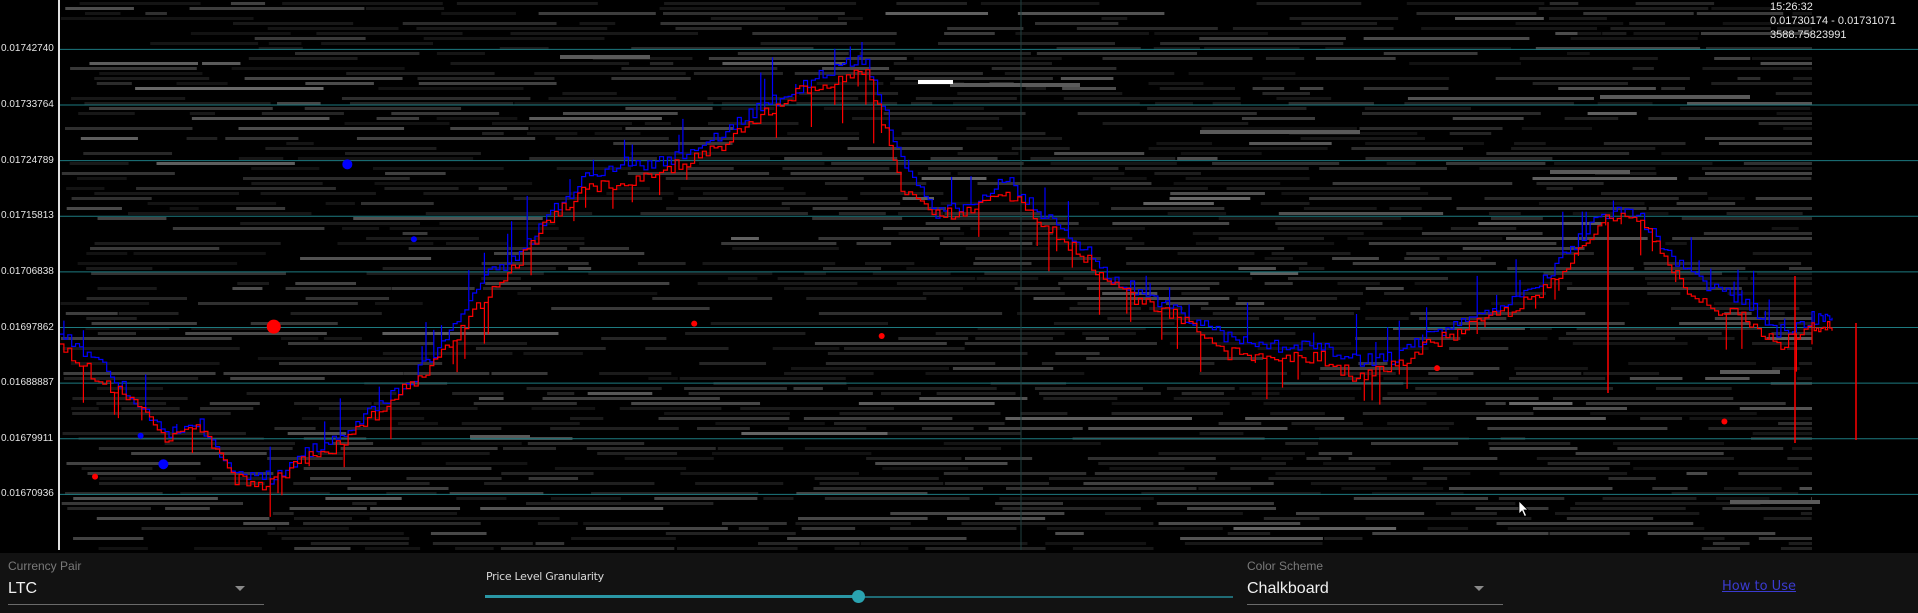 The height and width of the screenshot is (613, 1918). Describe the element at coordinates (1759, 586) in the screenshot. I see `how-to-use-link: How to Use` at that location.